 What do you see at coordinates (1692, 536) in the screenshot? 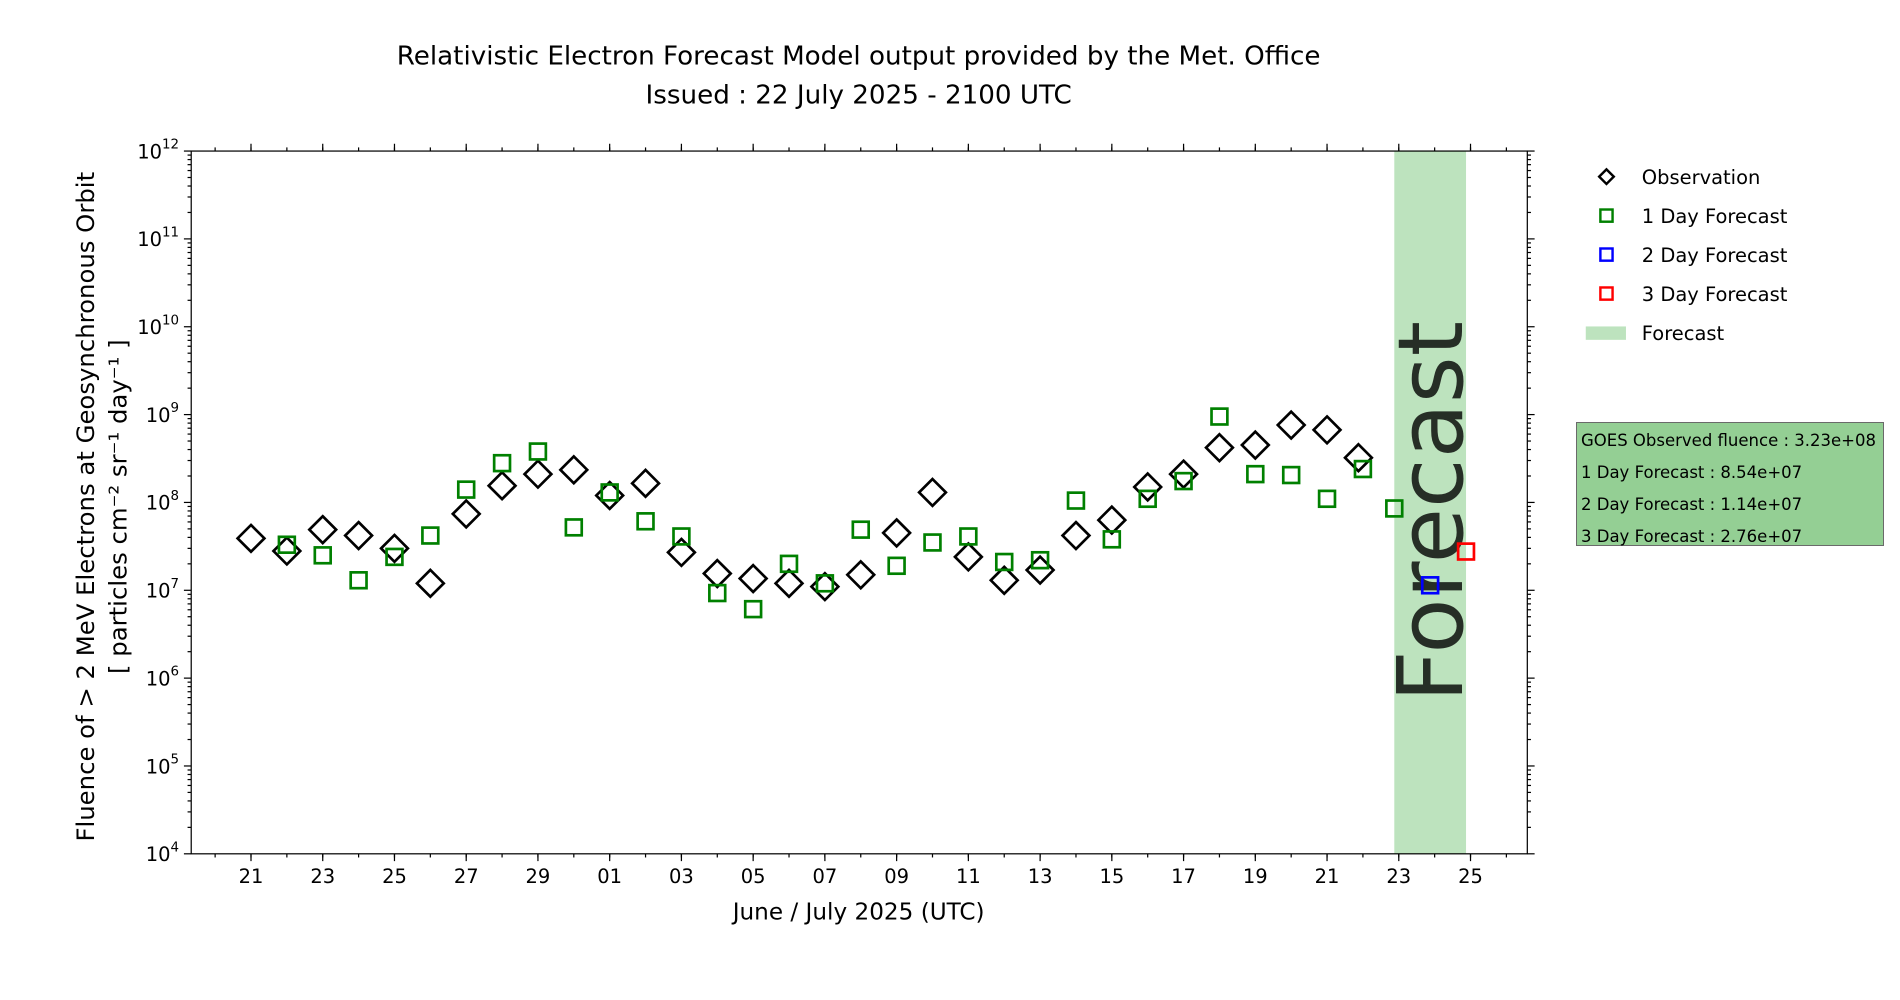
I see `three-day-forecast-value: 3 Day Forecast : 2.76e+07` at bounding box center [1692, 536].